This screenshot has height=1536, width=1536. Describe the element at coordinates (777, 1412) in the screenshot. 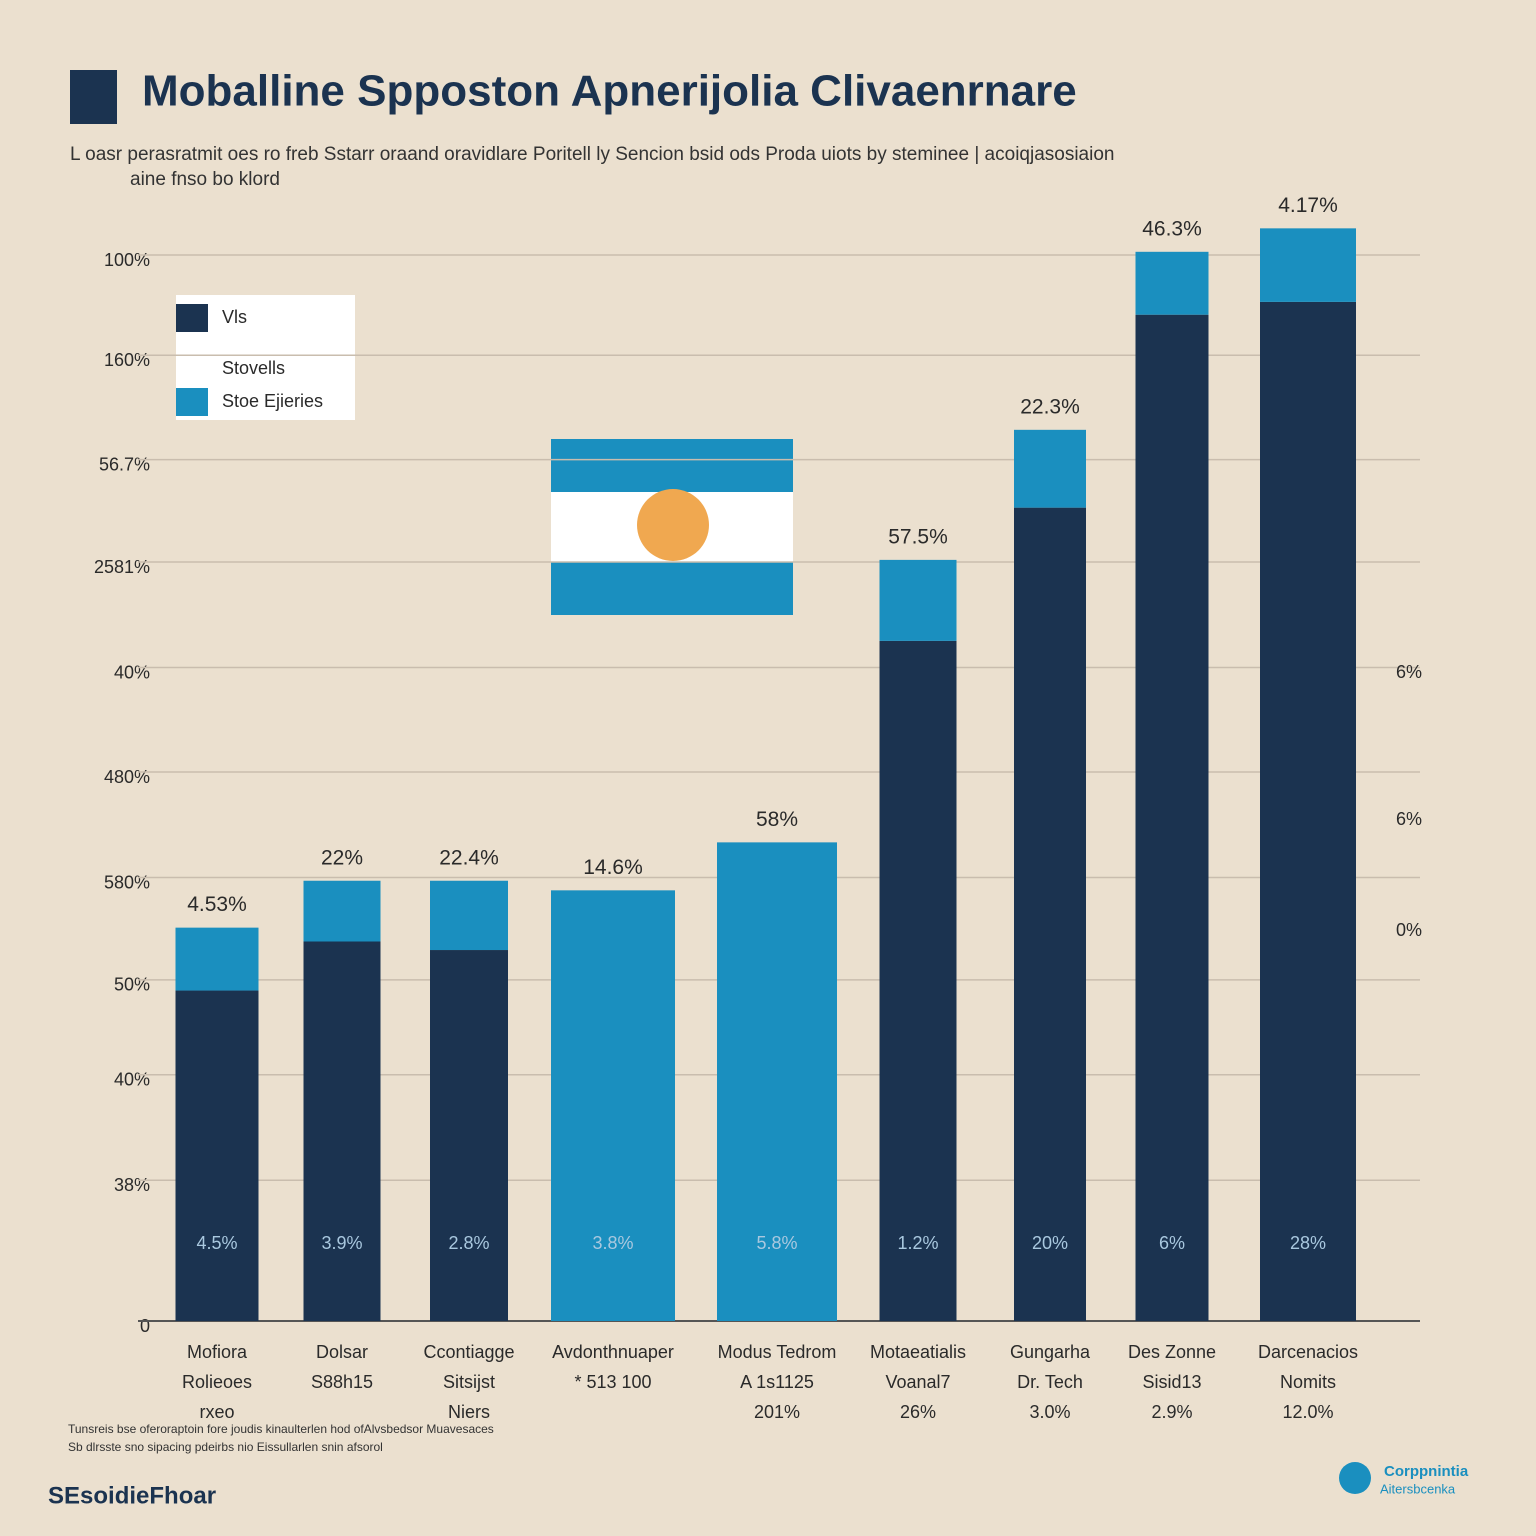

I see `x-tick-label: 201%` at that location.